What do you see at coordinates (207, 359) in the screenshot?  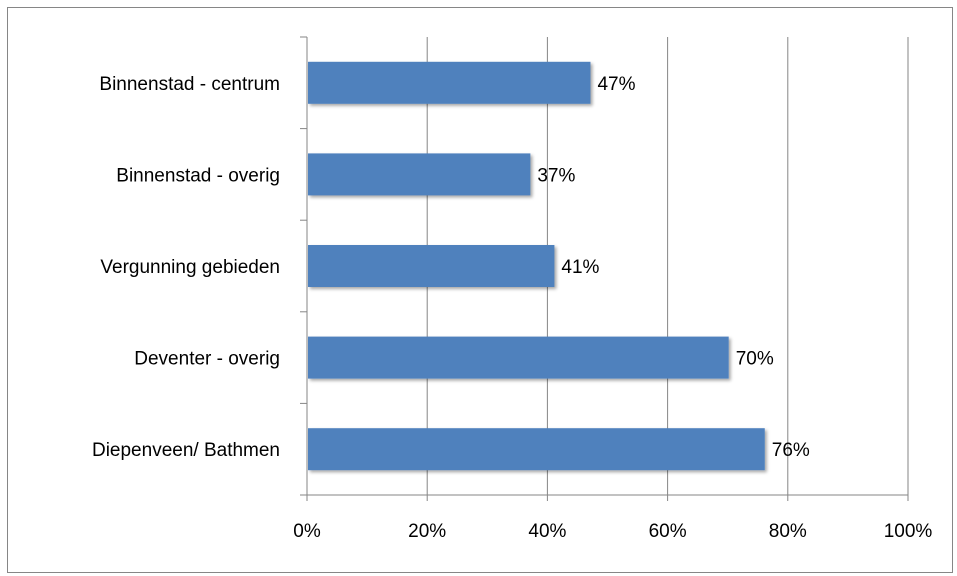 I see `category-label: Deventer - overig` at bounding box center [207, 359].